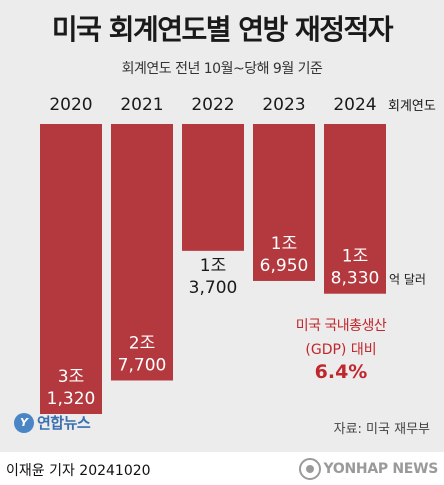  What do you see at coordinates (355, 257) in the screenshot?
I see `value-label-2024-1: 1조` at bounding box center [355, 257].